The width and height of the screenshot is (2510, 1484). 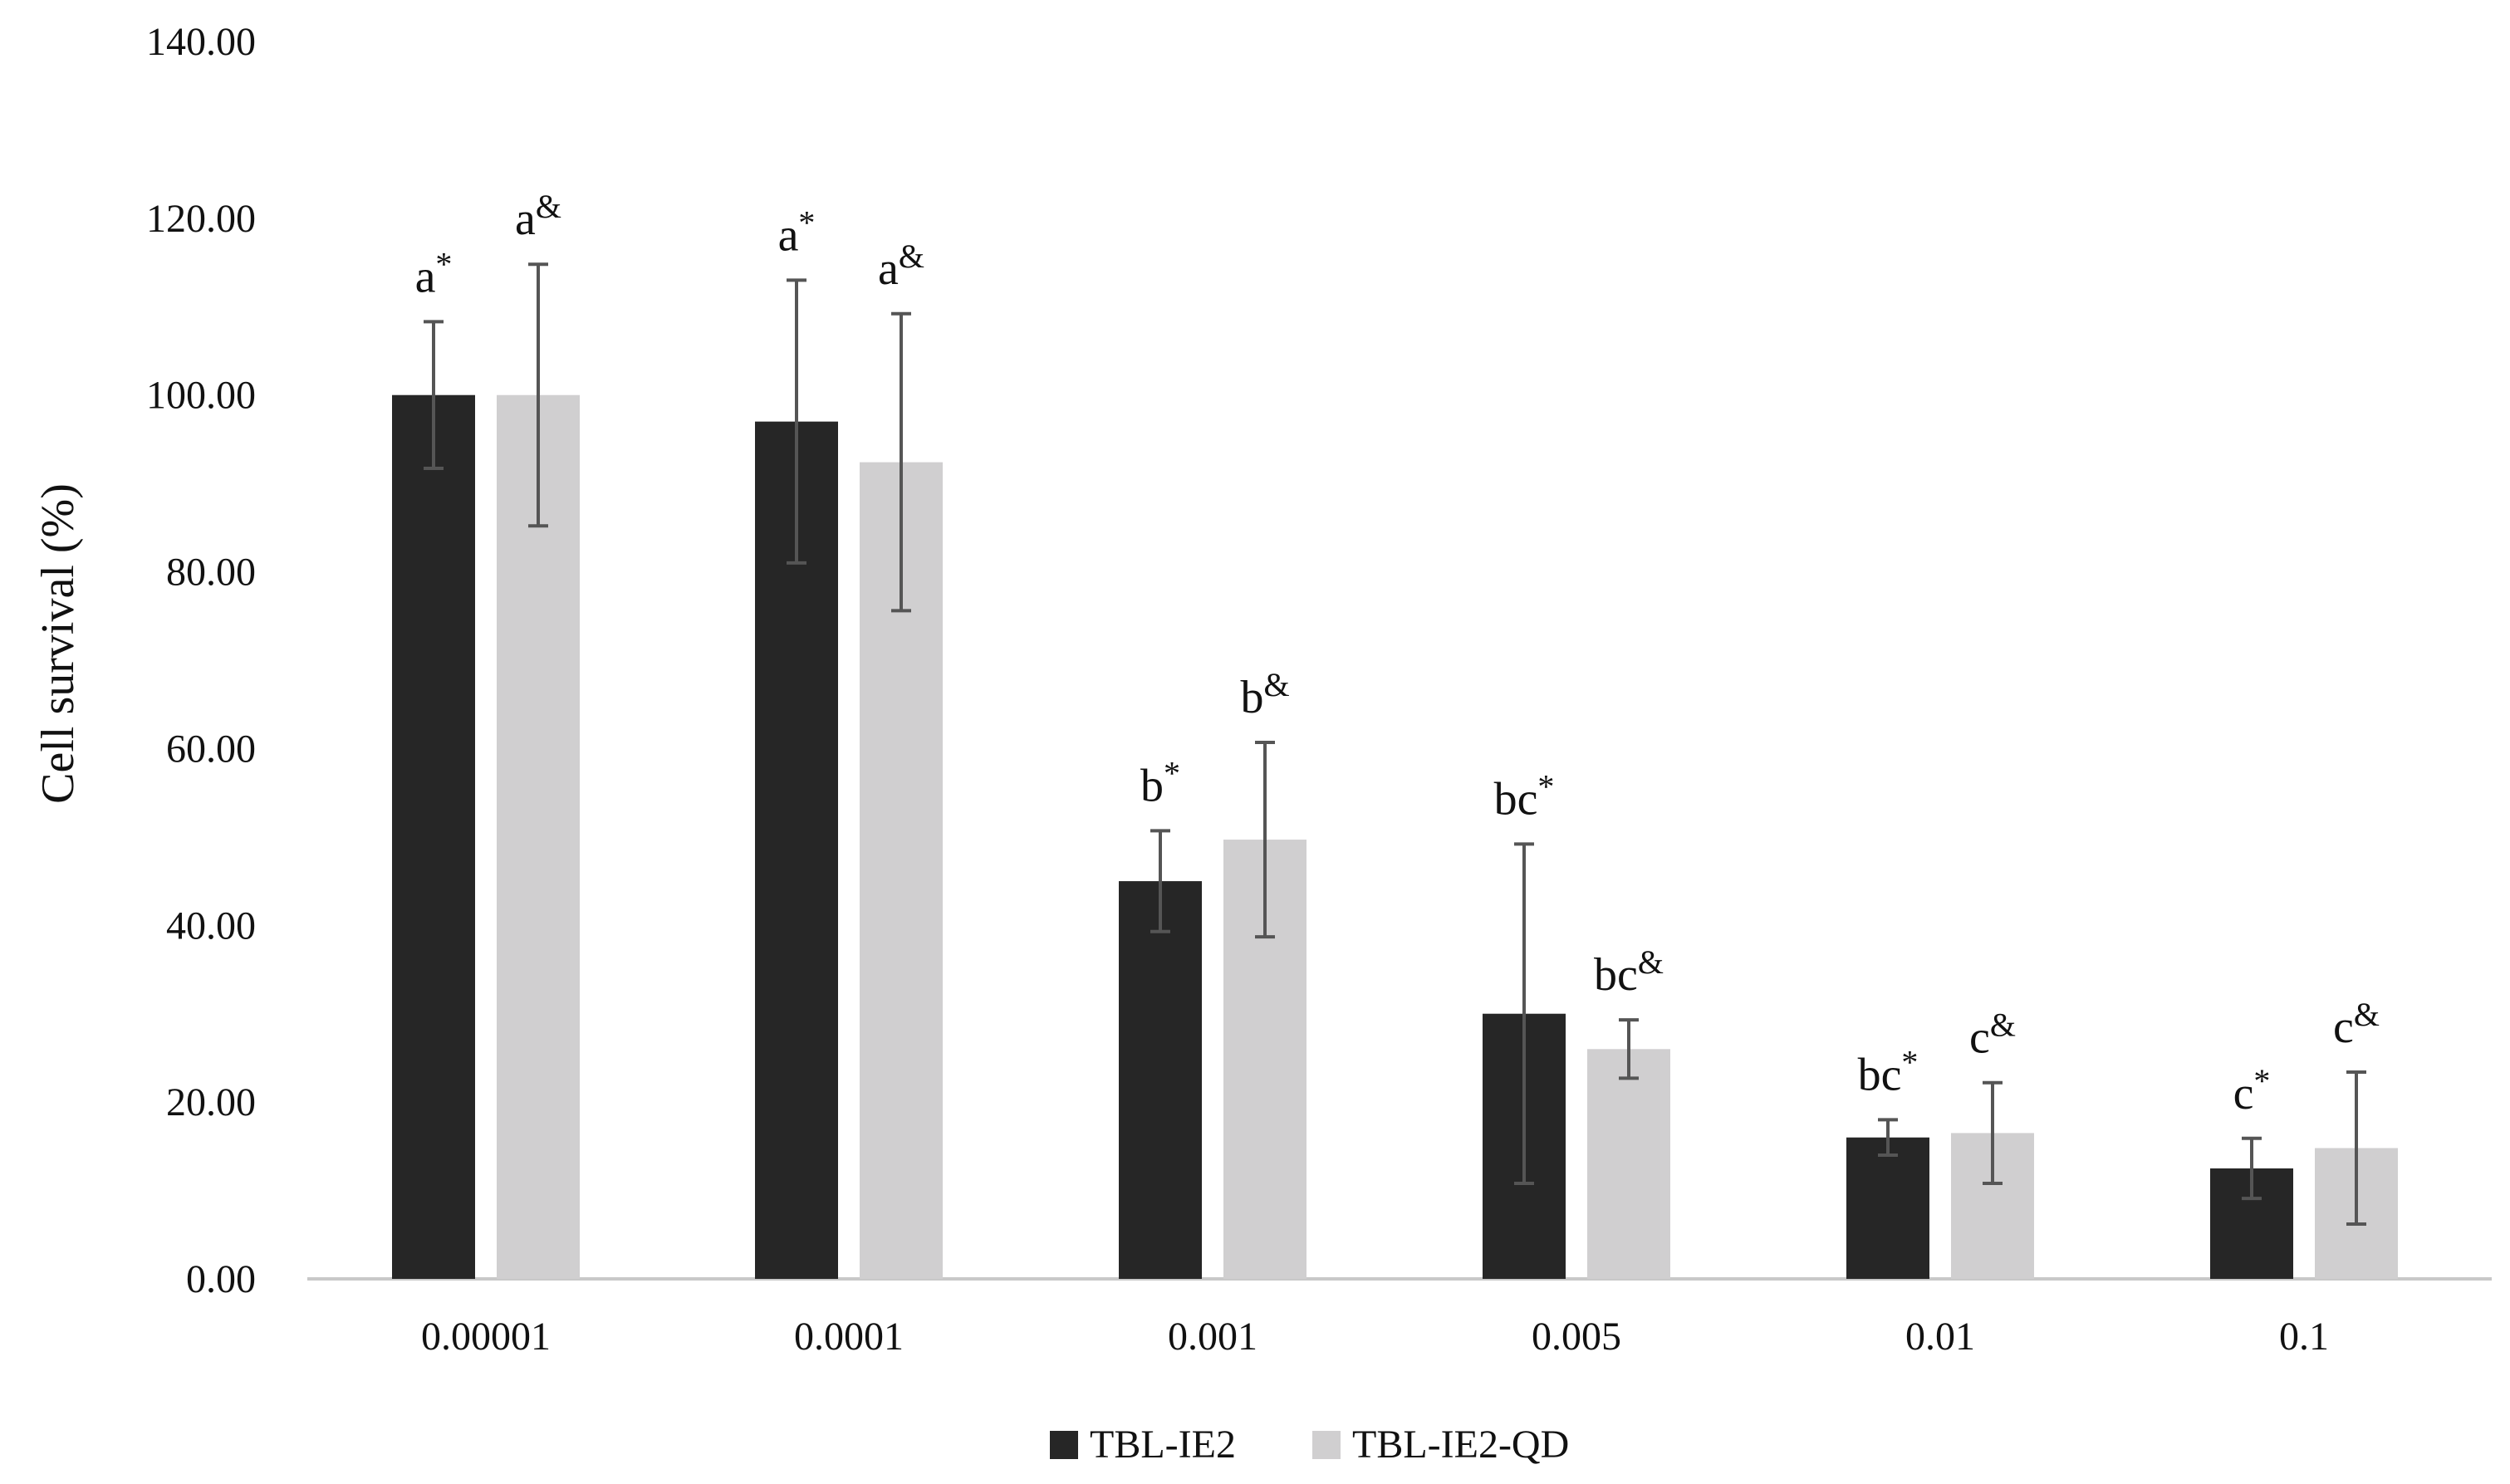 What do you see at coordinates (1375, 1337) in the screenshot?
I see `x-axis-ticks: 0.00001 0.0001 0.001 0.005 0.01 0.1` at bounding box center [1375, 1337].